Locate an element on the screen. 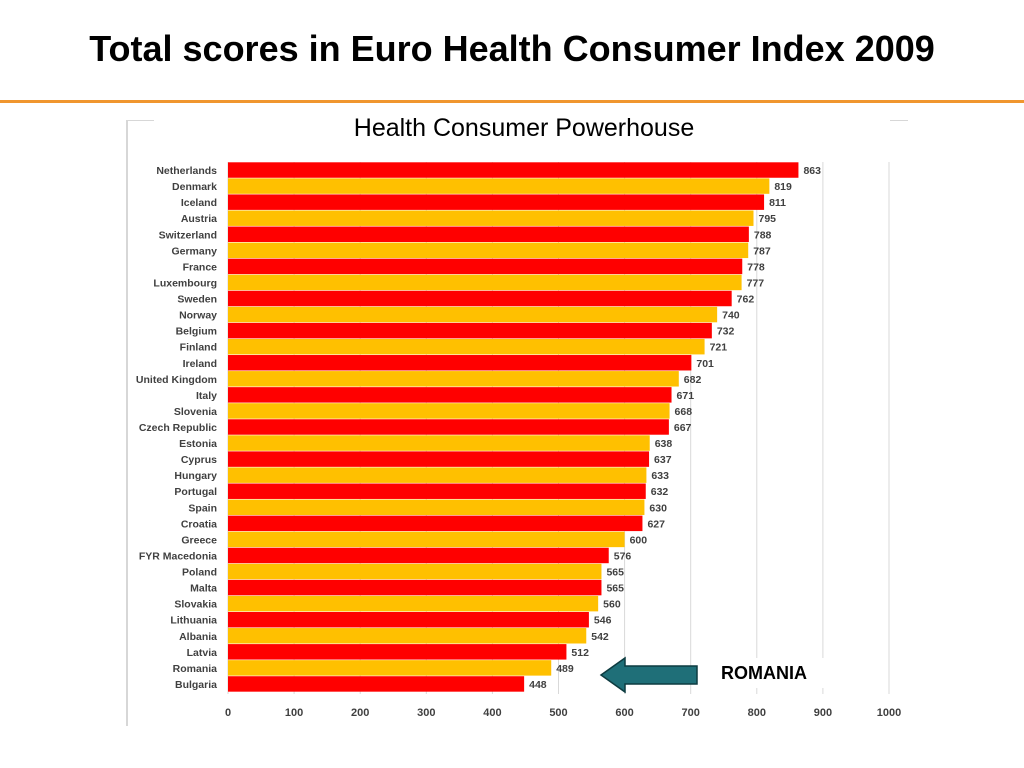 The height and width of the screenshot is (768, 1024). value-label: 668 is located at coordinates (684, 412).